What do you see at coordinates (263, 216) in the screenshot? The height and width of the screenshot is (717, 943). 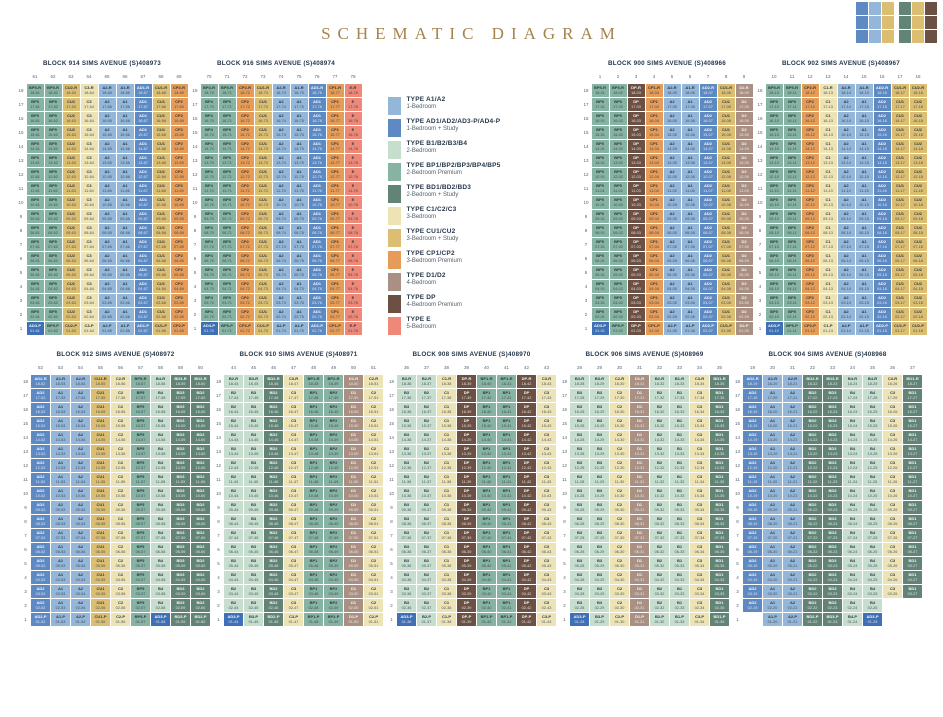 I see `unit-cell: CU1 09-73` at bounding box center [263, 216].